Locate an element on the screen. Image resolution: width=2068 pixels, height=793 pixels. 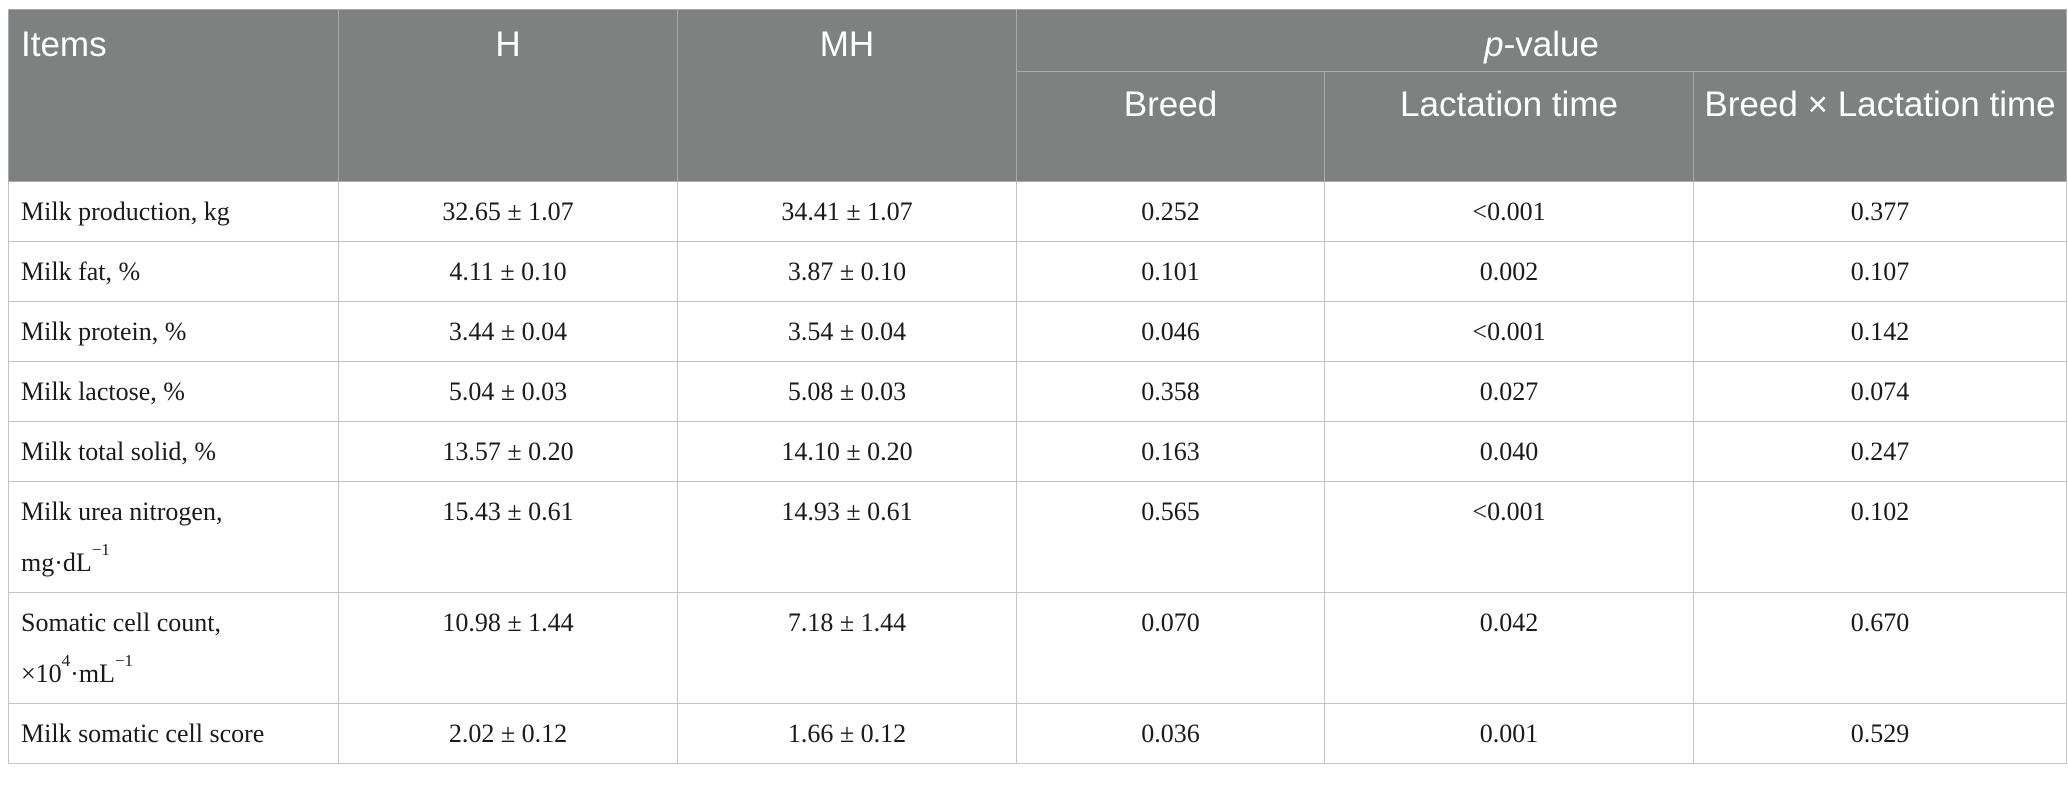
cell-h: 15.43 ± 0.61 is located at coordinates (508, 537).